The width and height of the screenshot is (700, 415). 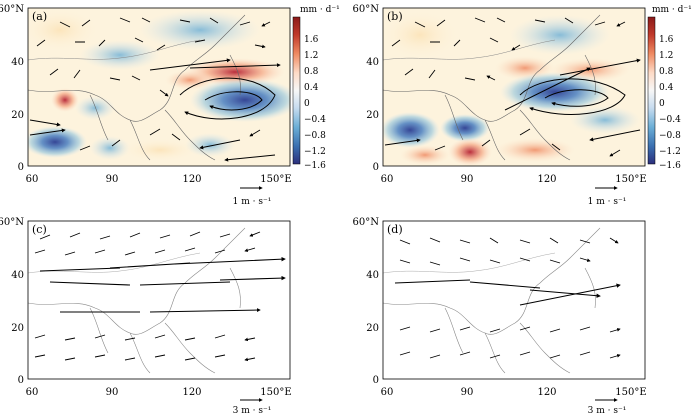 What do you see at coordinates (366, 222) in the screenshot?
I see `panel-d-ytick-60: 60°N` at bounding box center [366, 222].